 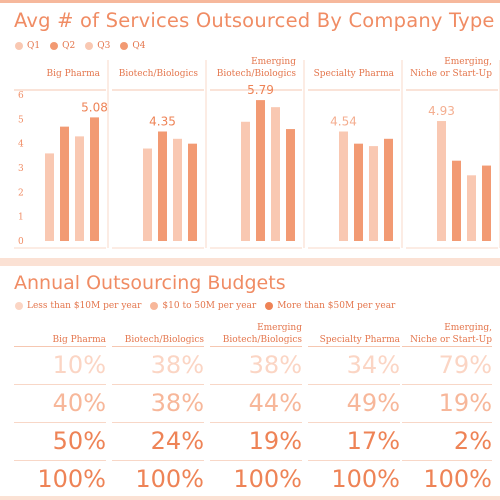 What do you see at coordinates (209, 306) in the screenshot?
I see `legend-label-10-50m: $10 to 50M per year` at bounding box center [209, 306].